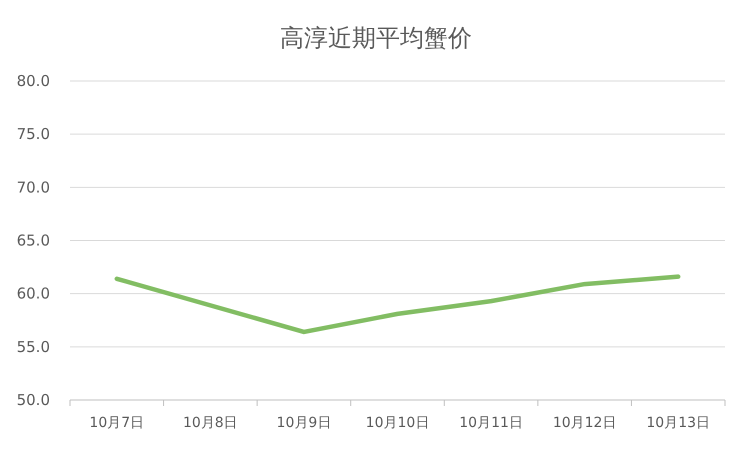  Describe the element at coordinates (33, 293) in the screenshot. I see `y-tick-label: 60.0` at that location.